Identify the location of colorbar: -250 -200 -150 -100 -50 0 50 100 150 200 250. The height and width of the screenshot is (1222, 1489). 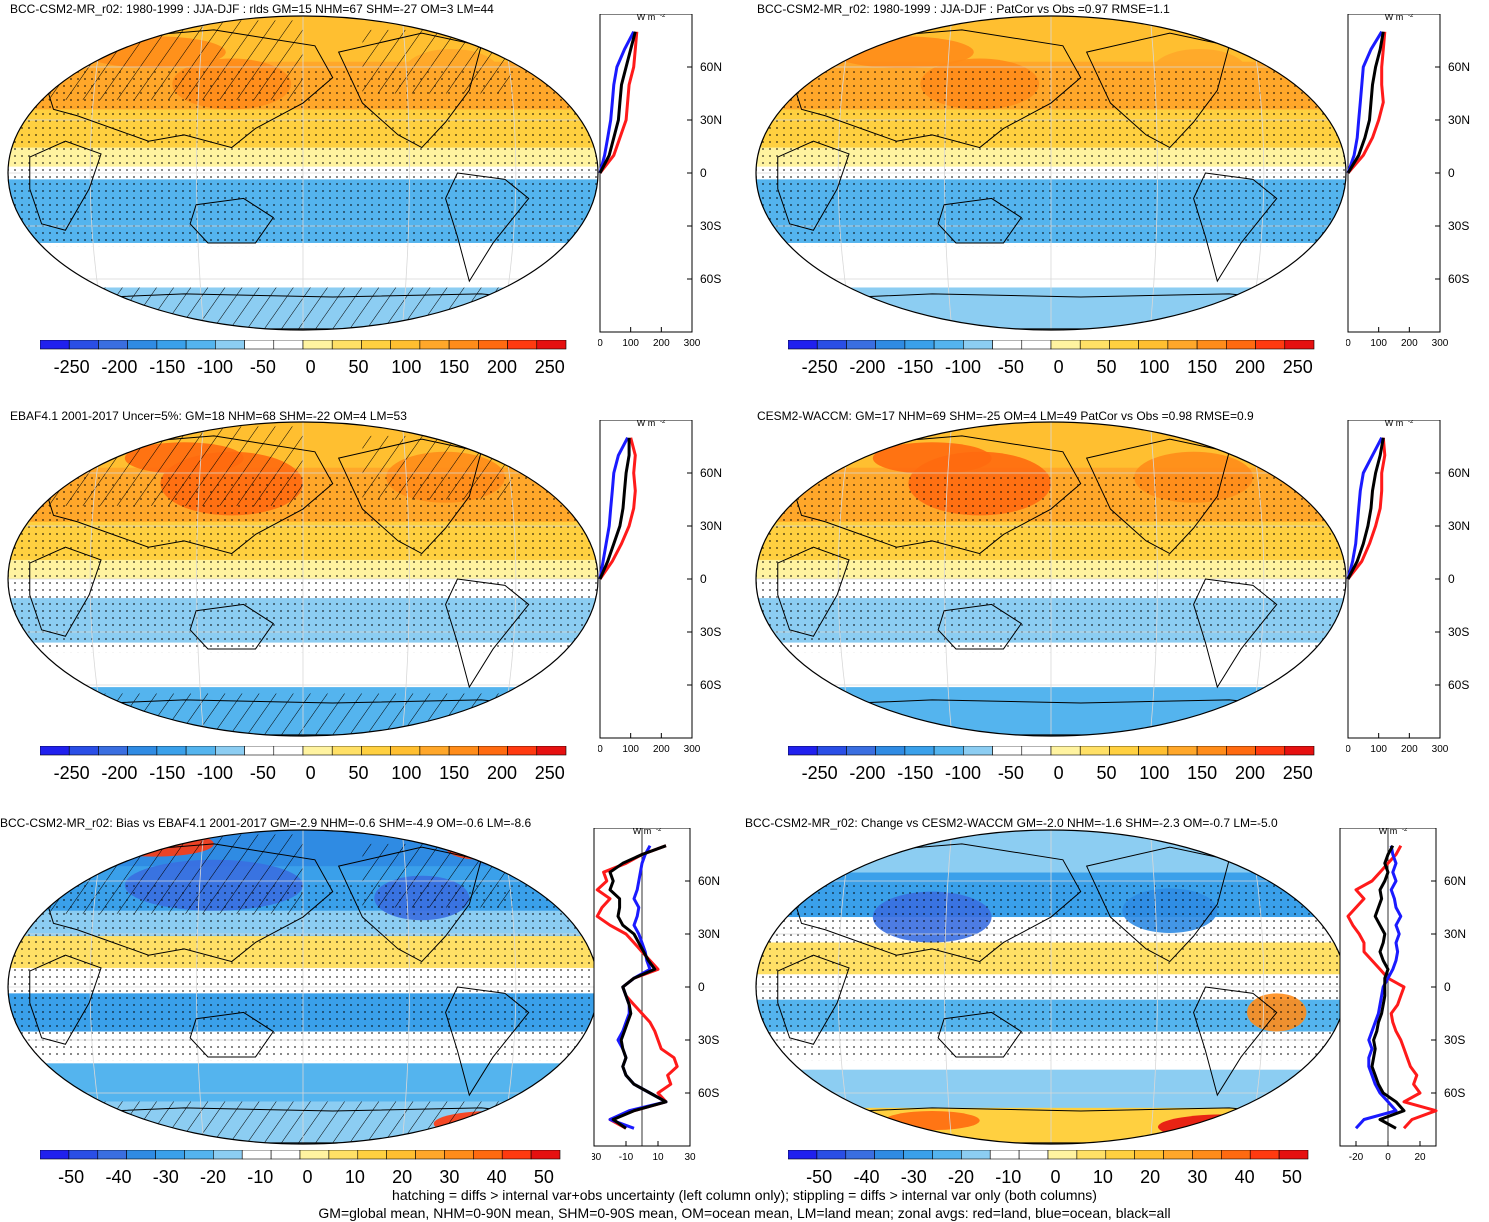
(1071, 360).